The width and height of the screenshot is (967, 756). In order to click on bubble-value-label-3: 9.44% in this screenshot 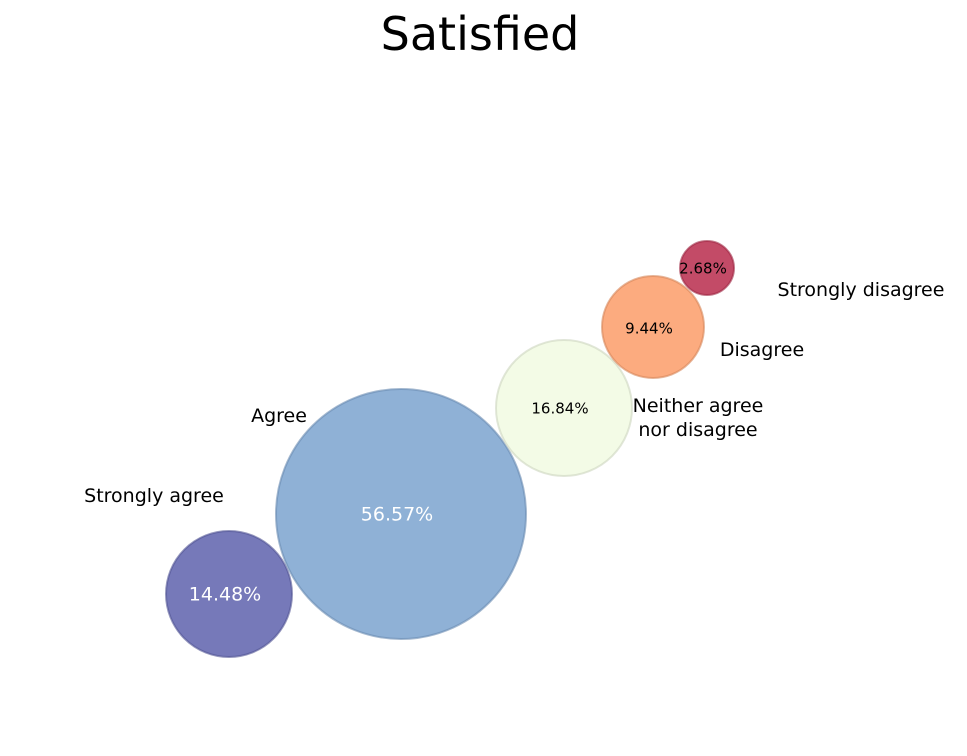, I will do `click(649, 329)`.